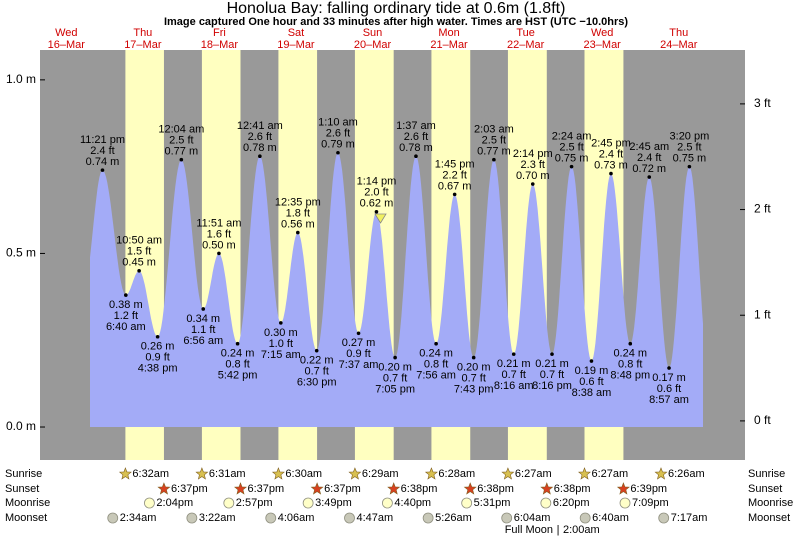  What do you see at coordinates (416, 137) in the screenshot?
I see `tide-ft-label: 2.6 ft` at bounding box center [416, 137].